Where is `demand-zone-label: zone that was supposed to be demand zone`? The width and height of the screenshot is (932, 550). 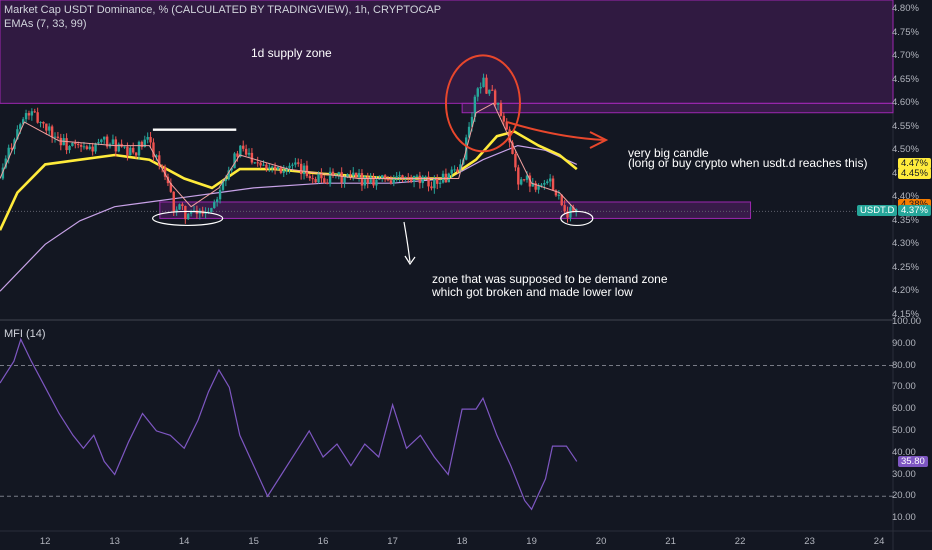 demand-zone-label: zone that was supposed to be demand zone is located at coordinates (550, 279).